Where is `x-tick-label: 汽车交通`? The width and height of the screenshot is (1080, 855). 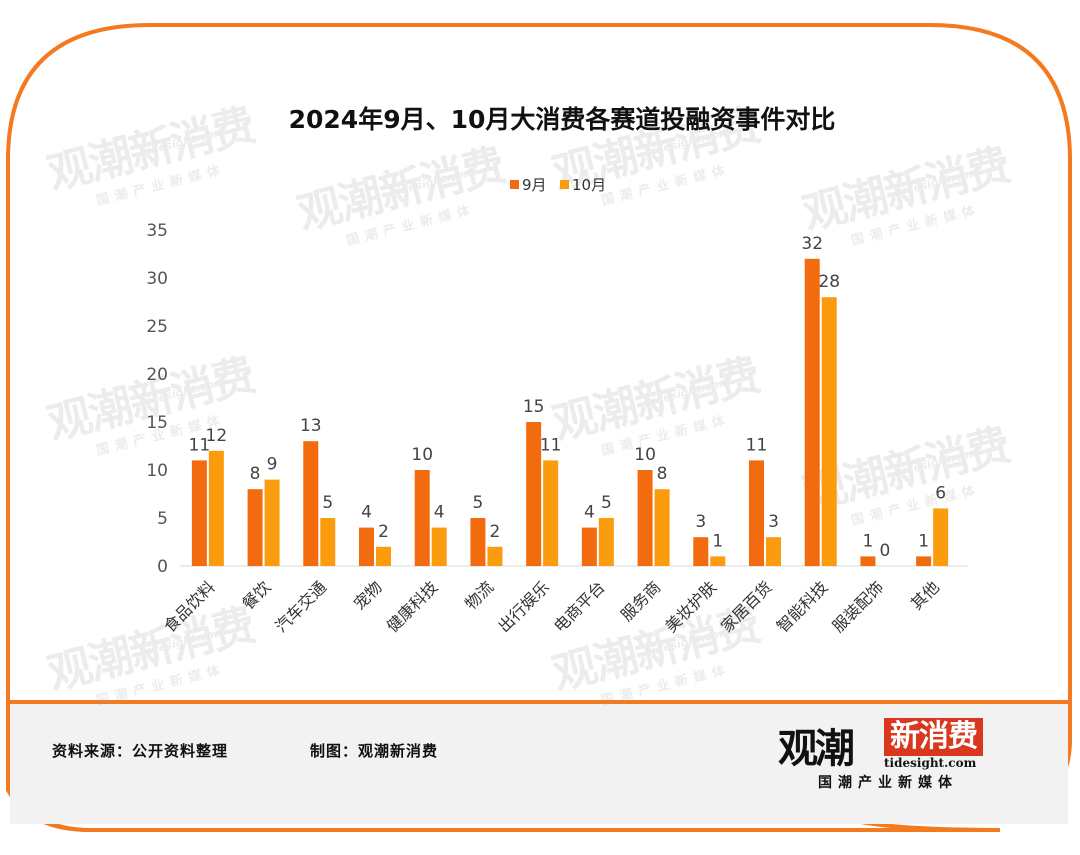
x-tick-label: 汽车交通 is located at coordinates (300, 606).